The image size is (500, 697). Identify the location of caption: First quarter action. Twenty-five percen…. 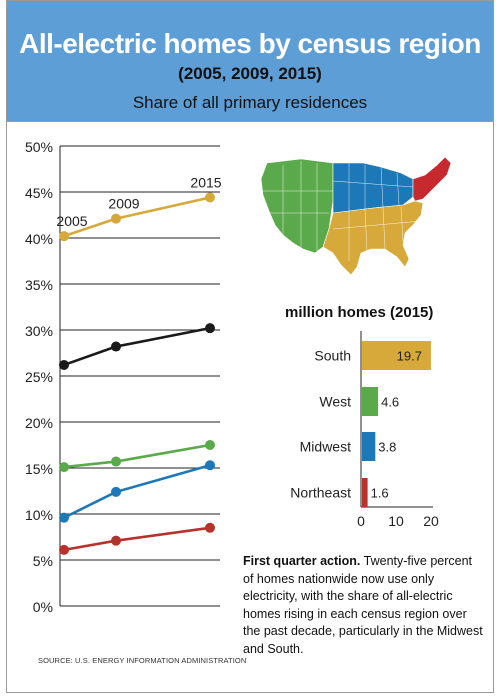
(363, 606).